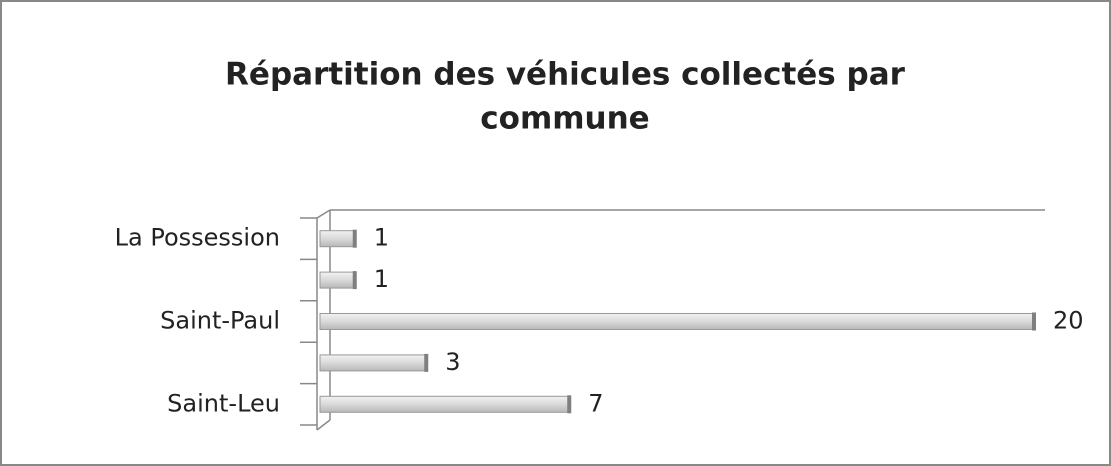 This screenshot has width=1111, height=466. I want to click on category-label: La Possession, so click(197, 238).